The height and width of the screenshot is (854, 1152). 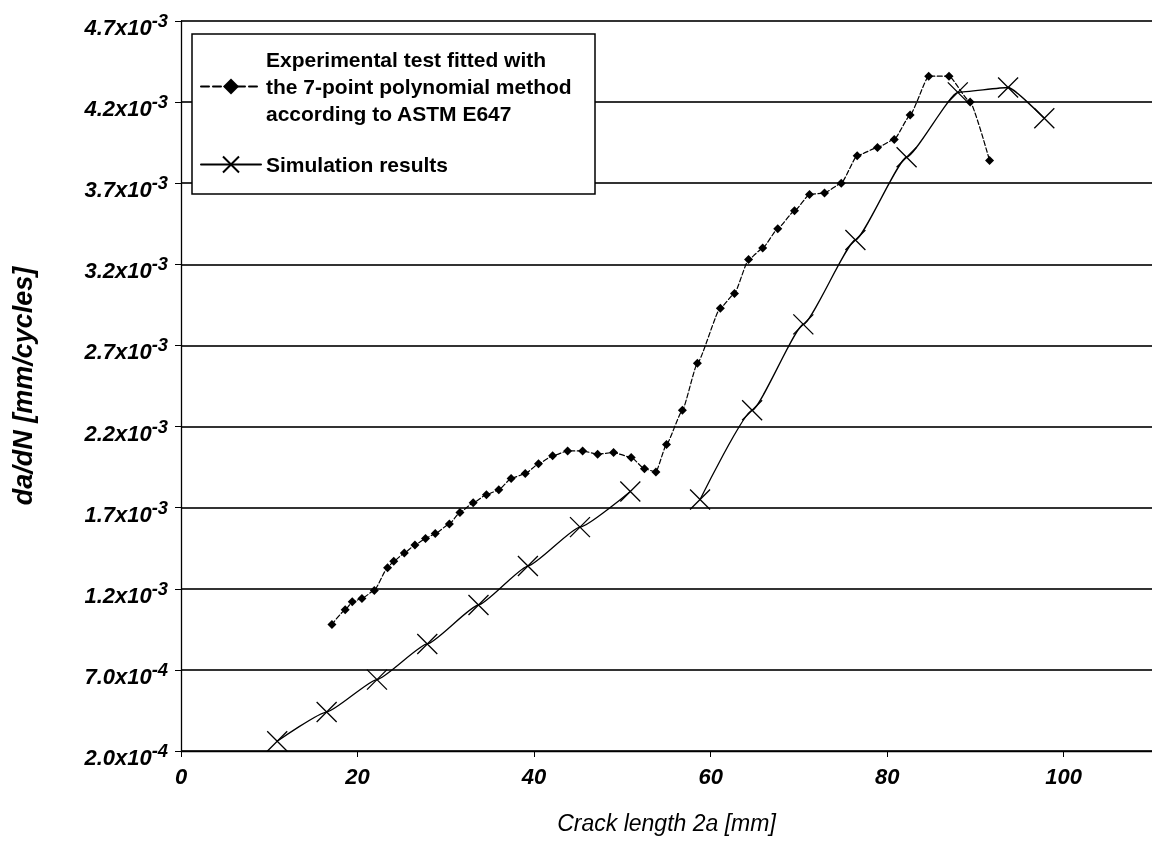 What do you see at coordinates (357, 164) in the screenshot?
I see `legend-label: Simulation results` at bounding box center [357, 164].